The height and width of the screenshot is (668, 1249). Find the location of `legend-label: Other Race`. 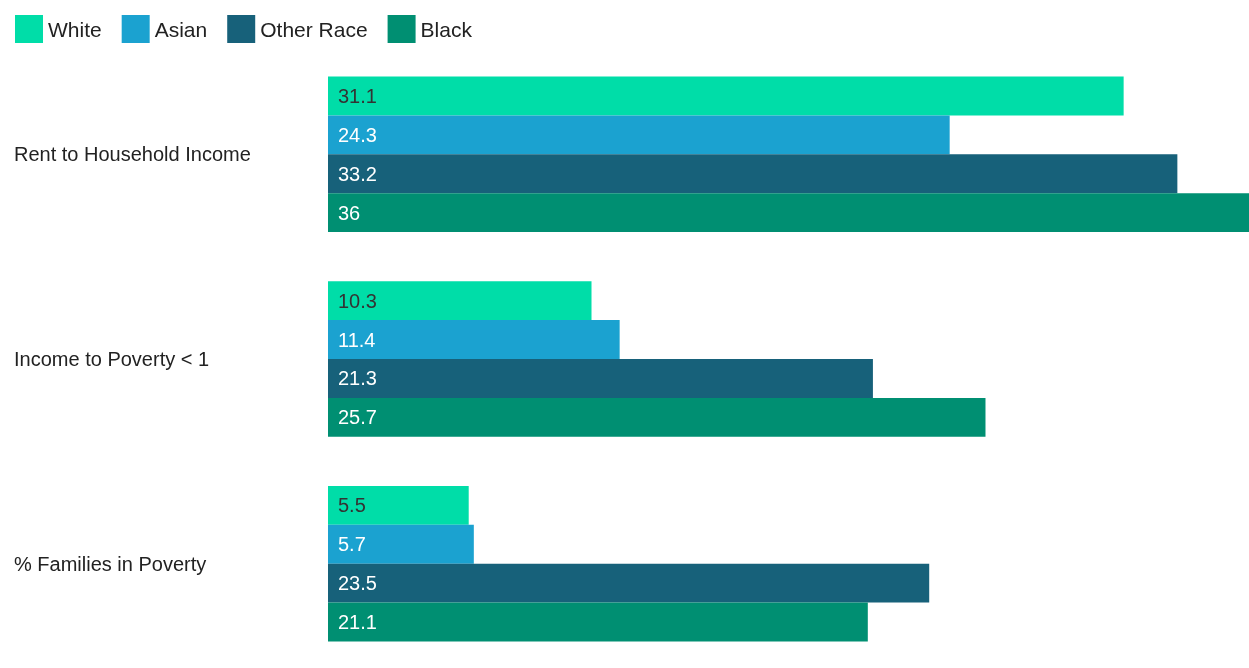

legend-label: Other Race is located at coordinates (314, 29).